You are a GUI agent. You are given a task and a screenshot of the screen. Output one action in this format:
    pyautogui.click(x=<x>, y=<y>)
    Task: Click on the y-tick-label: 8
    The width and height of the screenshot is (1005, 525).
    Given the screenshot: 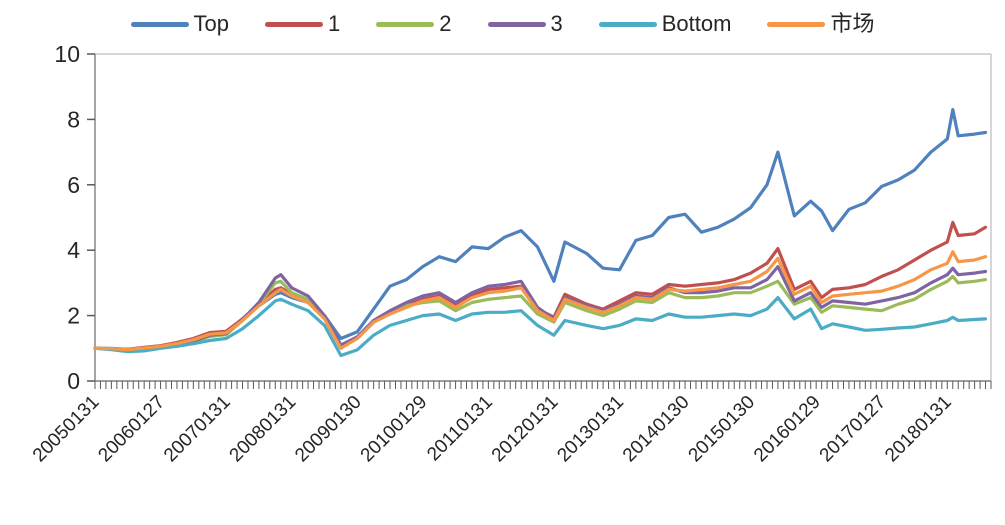 What is the action you would take?
    pyautogui.click(x=73, y=119)
    